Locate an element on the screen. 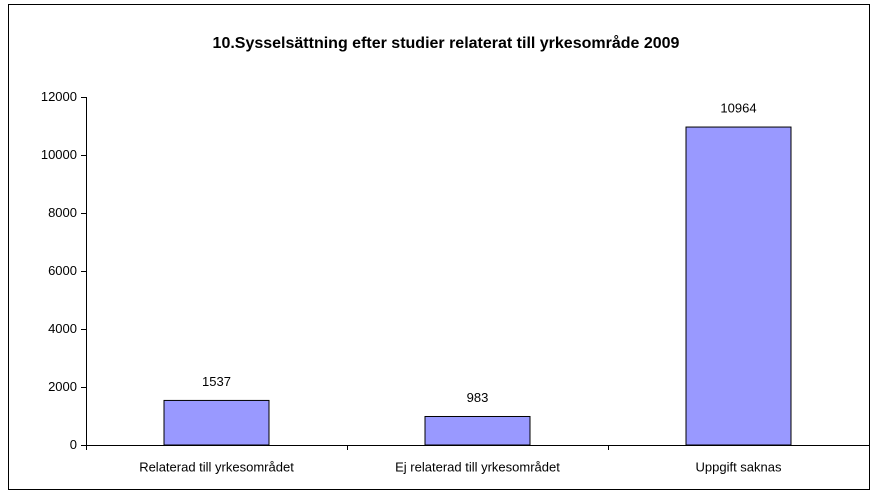 The image size is (876, 495). x-tick-label: Relaterad till yrkesområdet is located at coordinates (216, 466).